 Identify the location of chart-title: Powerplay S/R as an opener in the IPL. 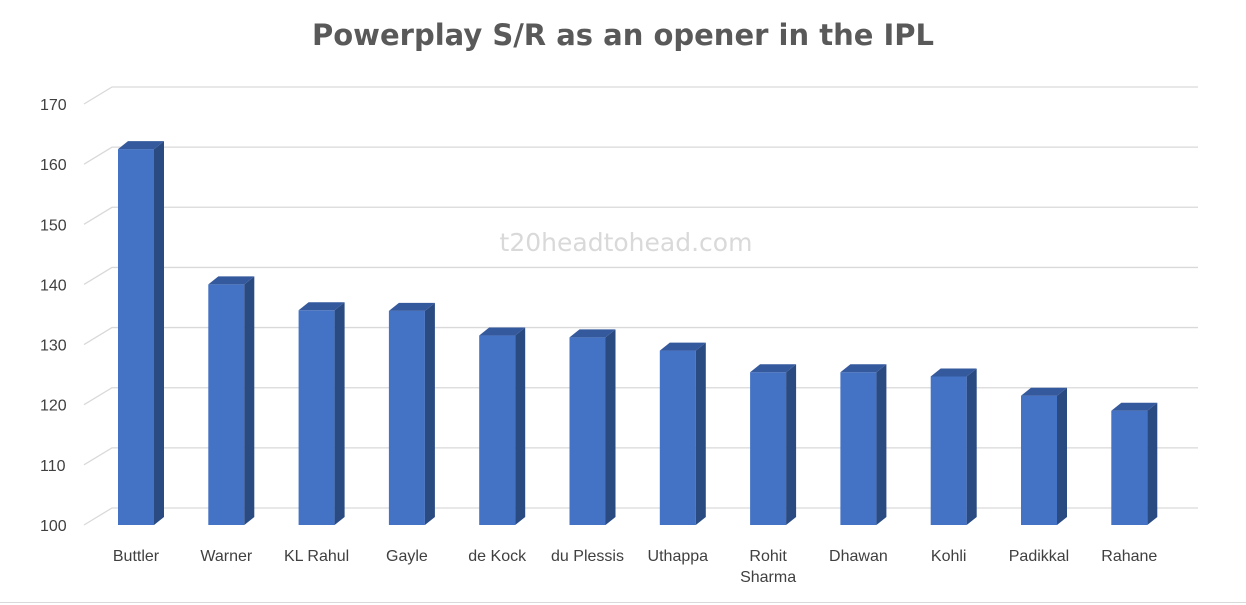
(623, 35).